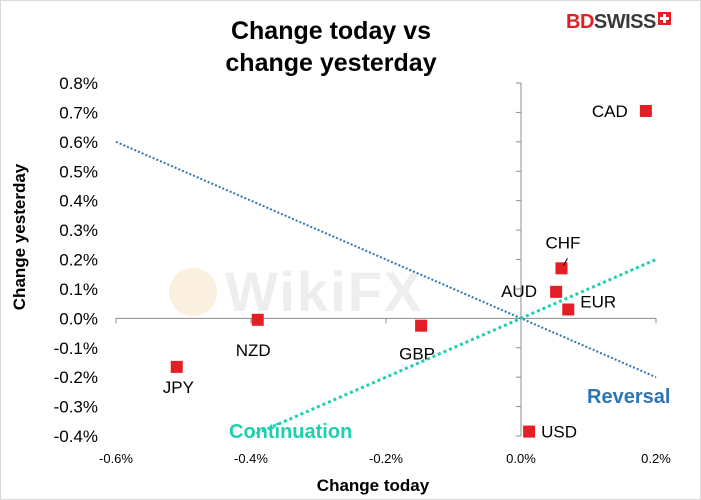 This screenshot has width=701, height=500. Describe the element at coordinates (331, 63) in the screenshot. I see `chart-title-line-2: change yesterday` at that location.